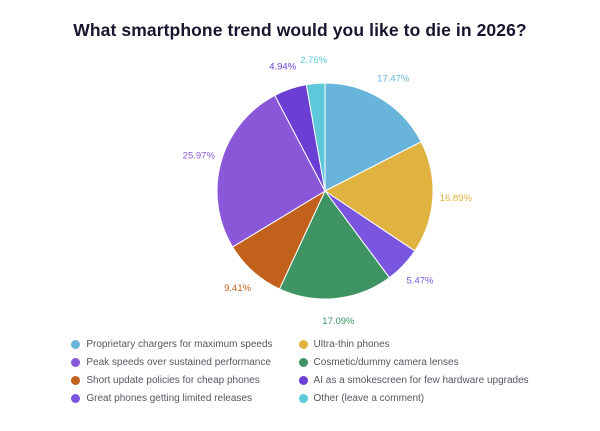 This screenshot has width=600, height=431. I want to click on legend-item-label: Proprietary chargers for maximum speeds, so click(179, 344).